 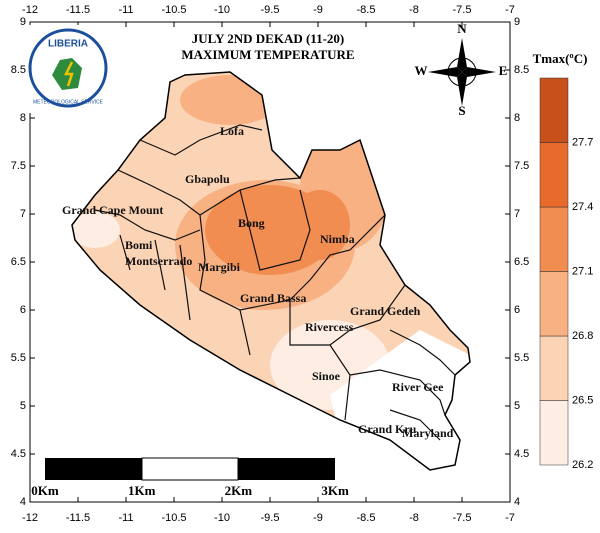 What do you see at coordinates (337, 239) in the screenshot?
I see `county-label: Nimba` at bounding box center [337, 239].